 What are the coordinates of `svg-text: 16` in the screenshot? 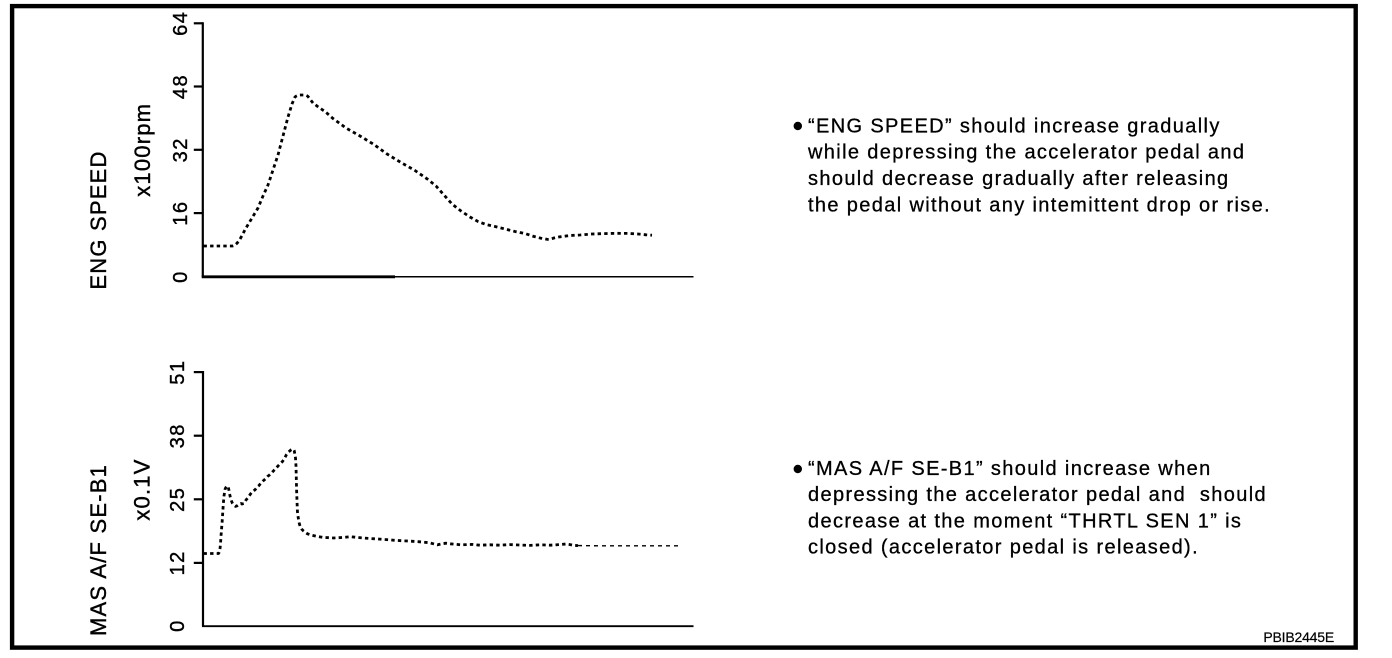 It's located at (181, 212).